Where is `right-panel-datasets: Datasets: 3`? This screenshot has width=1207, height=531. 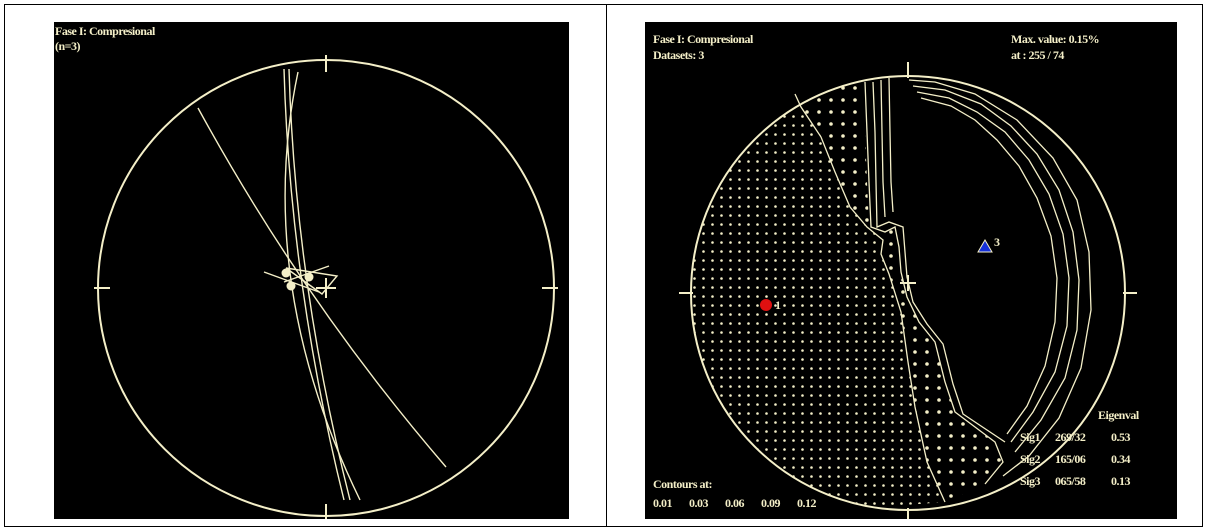
right-panel-datasets: Datasets: 3 is located at coordinates (678, 55).